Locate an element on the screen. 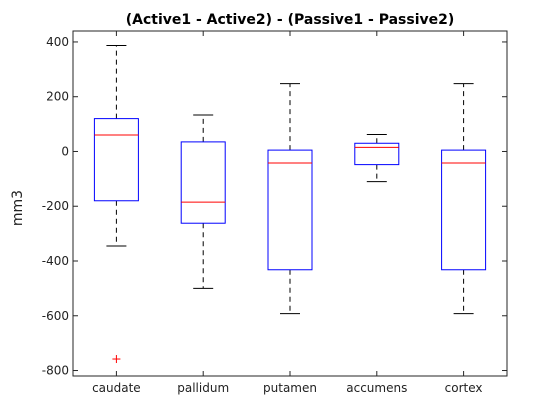  y-tick-label: 200 is located at coordinates (57, 97).